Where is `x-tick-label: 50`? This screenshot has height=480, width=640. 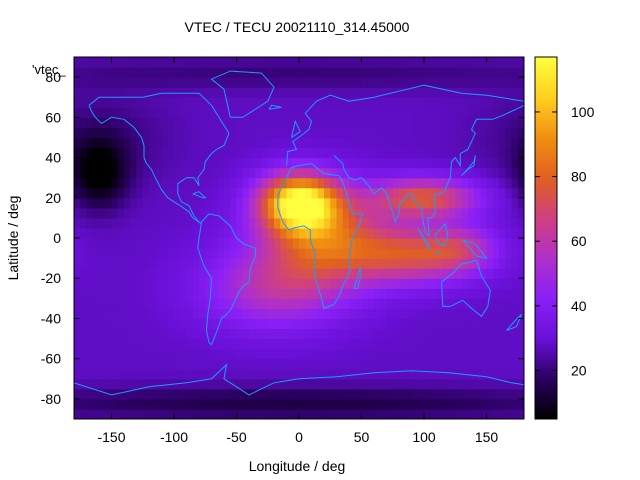 x-tick-label: 50 is located at coordinates (362, 437).